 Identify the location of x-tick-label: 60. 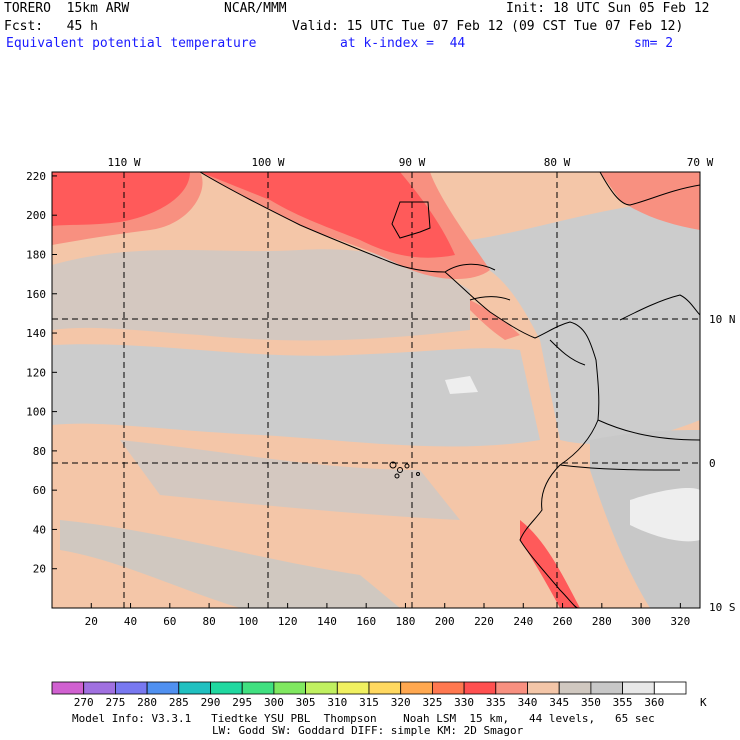
(169, 621).